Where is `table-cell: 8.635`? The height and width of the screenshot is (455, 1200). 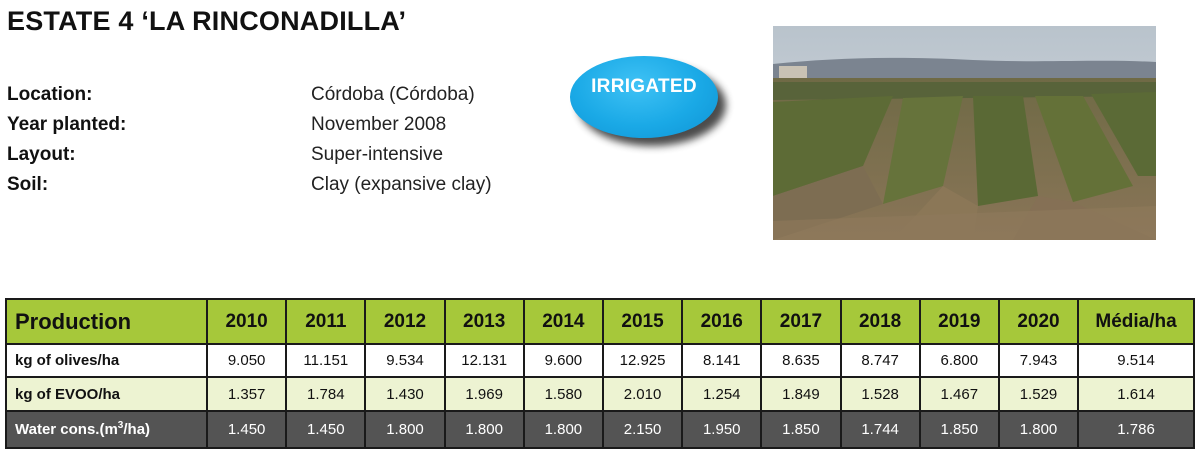
table-cell: 8.635 is located at coordinates (801, 360).